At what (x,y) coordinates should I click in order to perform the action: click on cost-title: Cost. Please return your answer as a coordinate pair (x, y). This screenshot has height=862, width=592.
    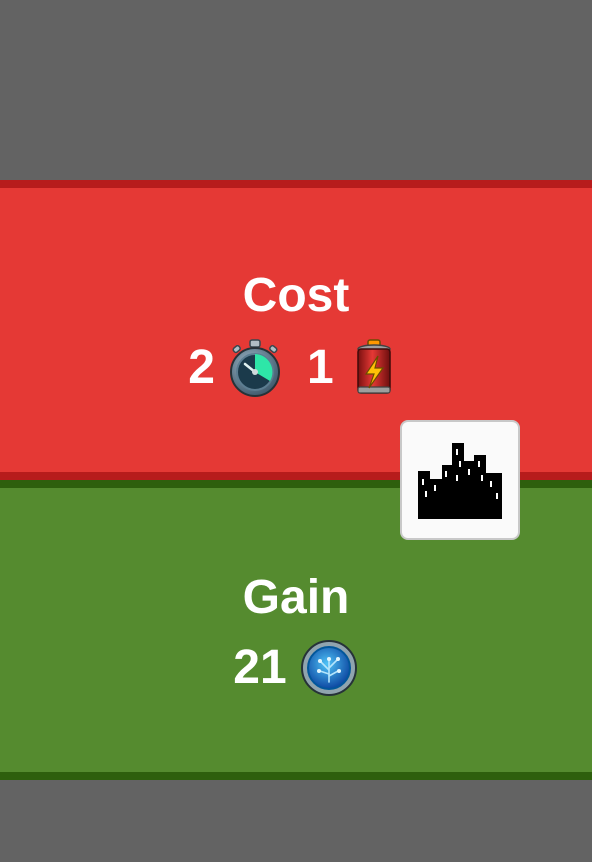
    Looking at the image, I should click on (296, 295).